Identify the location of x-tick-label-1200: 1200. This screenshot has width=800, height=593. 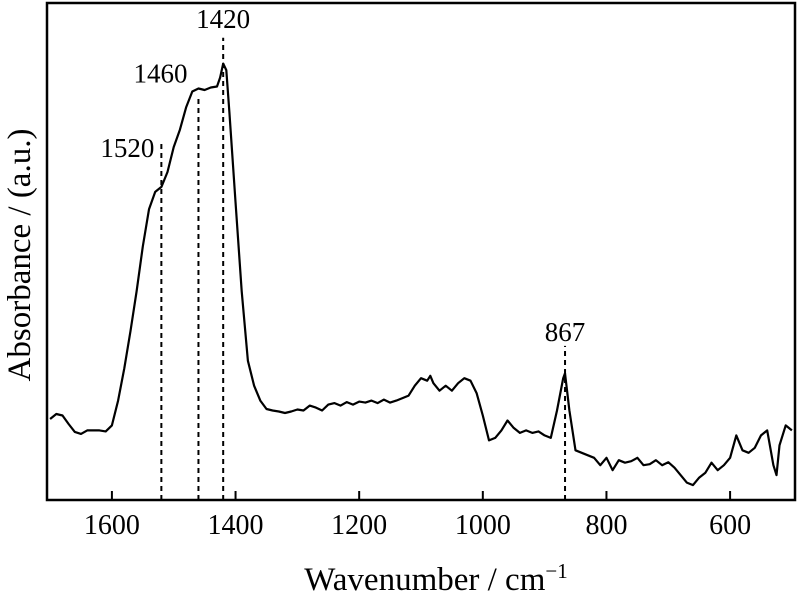
(359, 525).